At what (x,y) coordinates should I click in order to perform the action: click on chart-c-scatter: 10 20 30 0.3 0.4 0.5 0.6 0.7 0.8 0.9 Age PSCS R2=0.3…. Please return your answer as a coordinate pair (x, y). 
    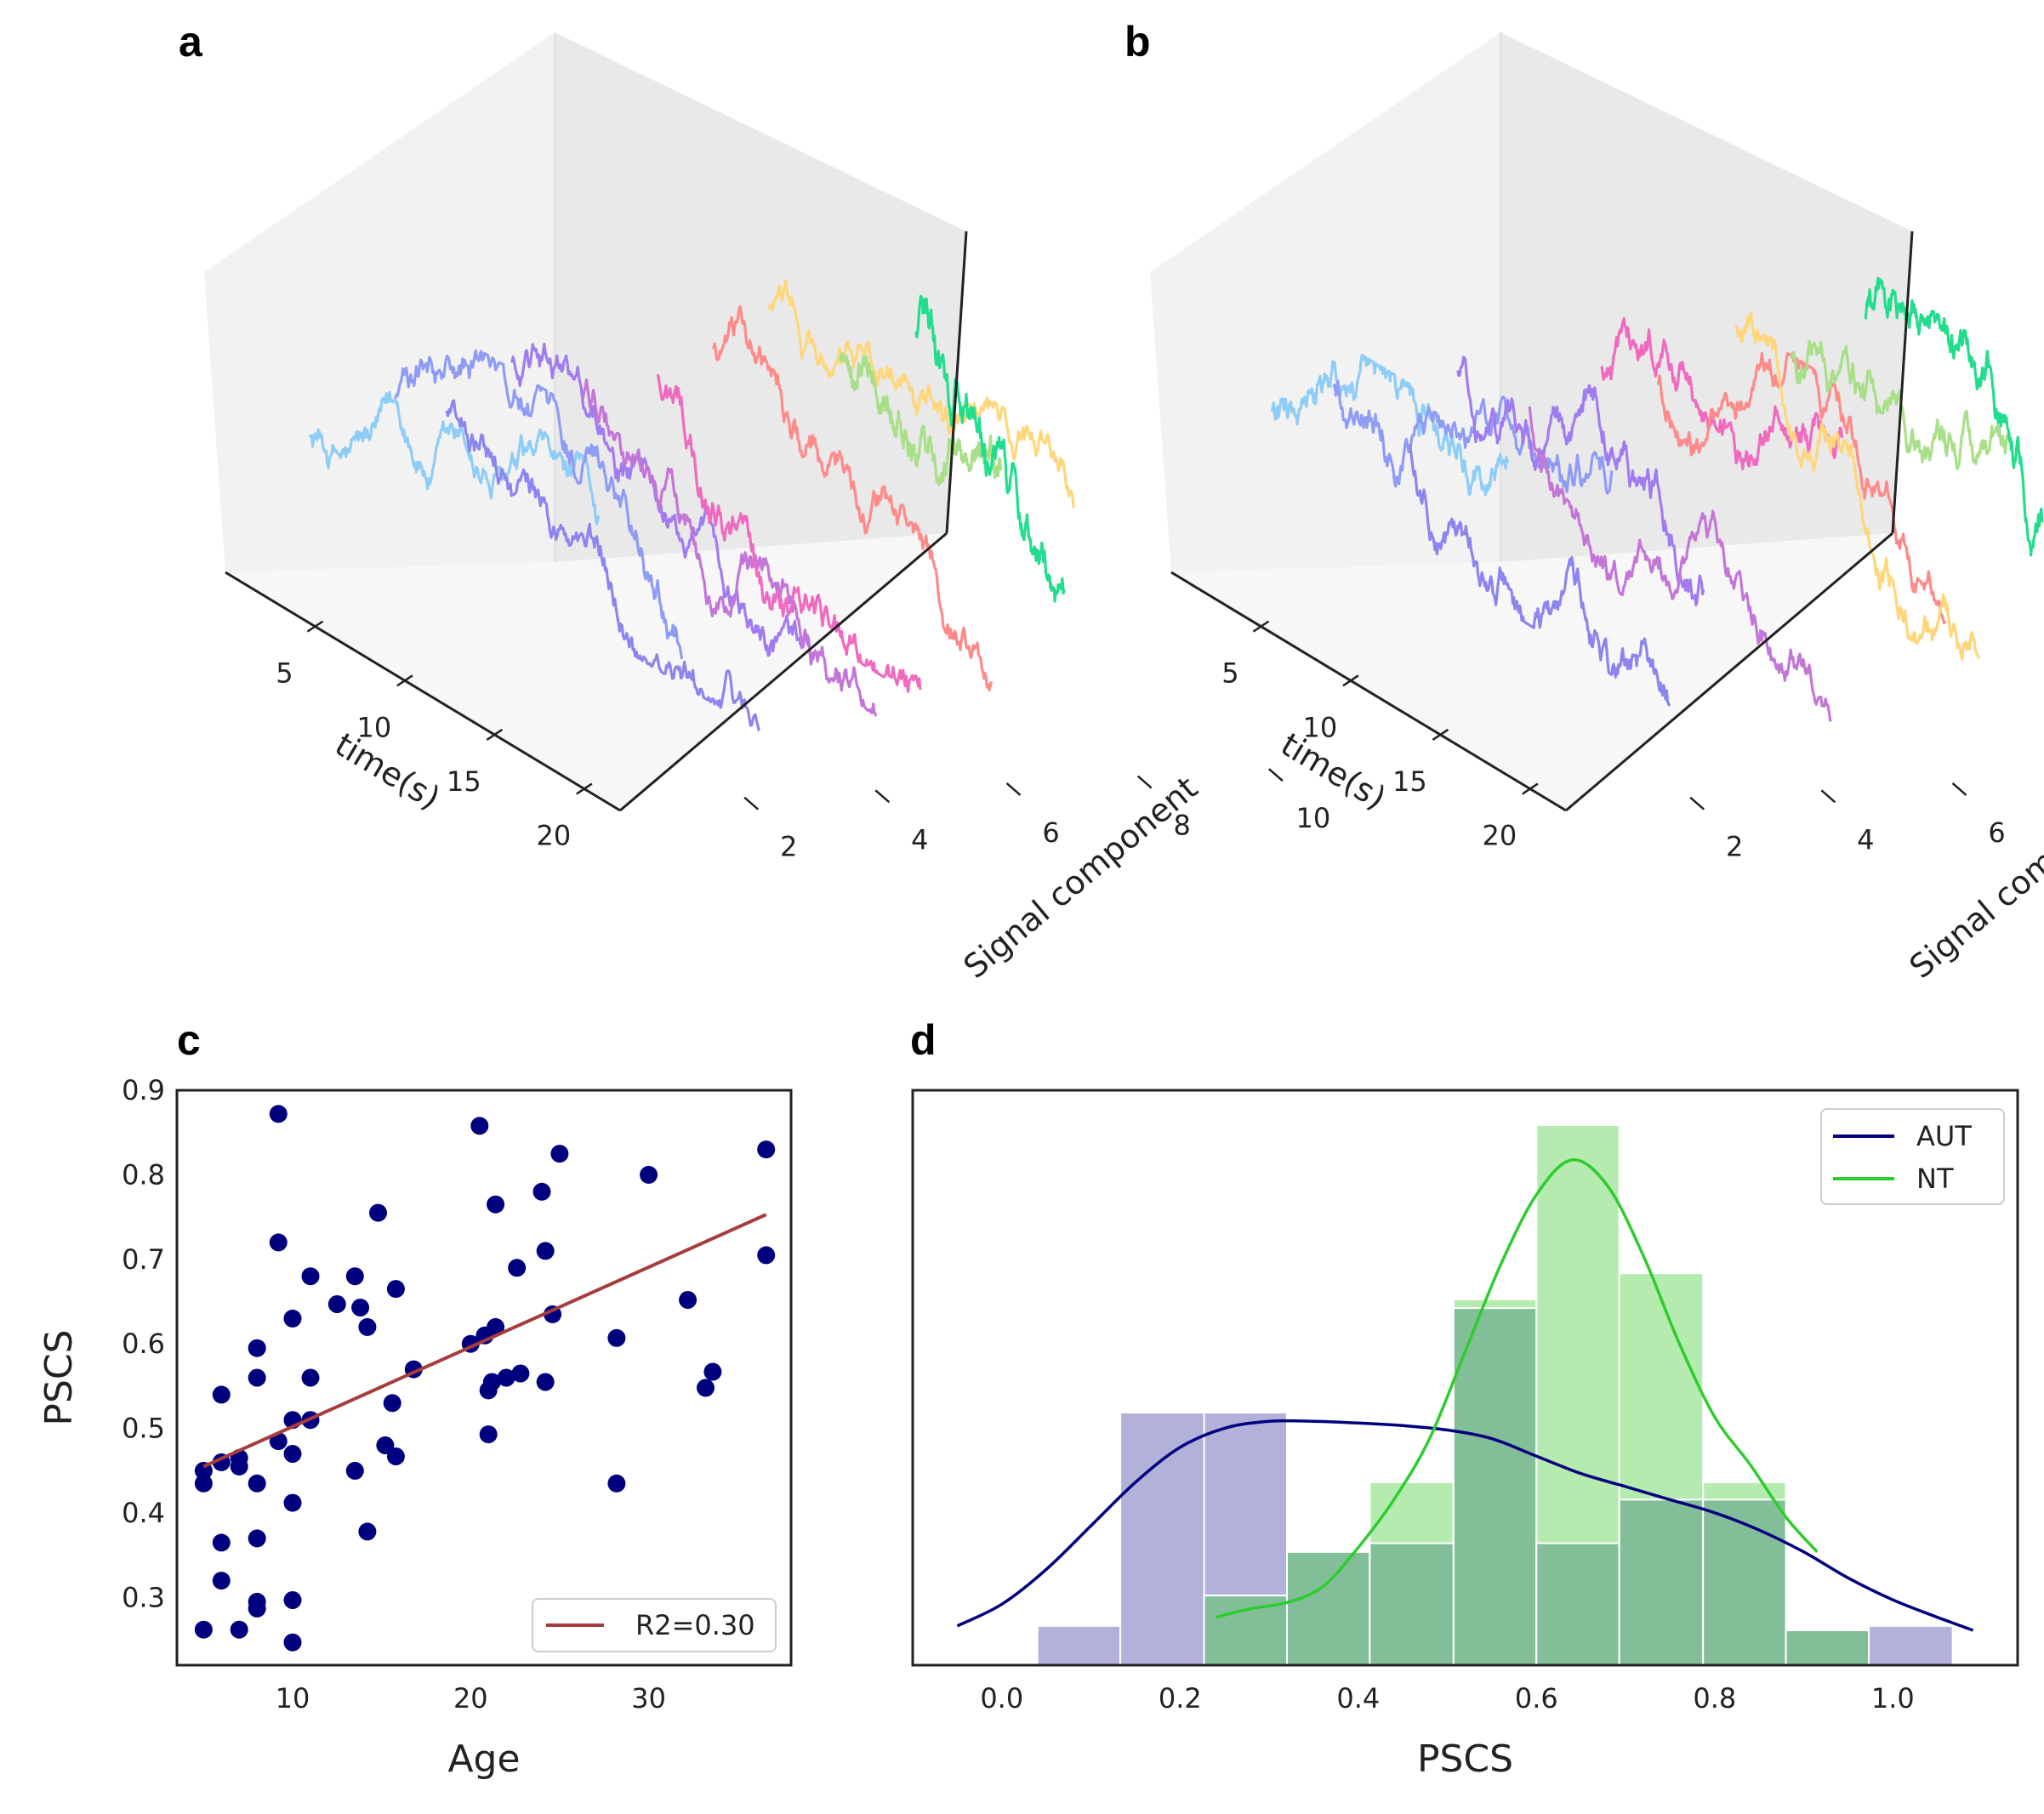
    Looking at the image, I should click on (415, 1427).